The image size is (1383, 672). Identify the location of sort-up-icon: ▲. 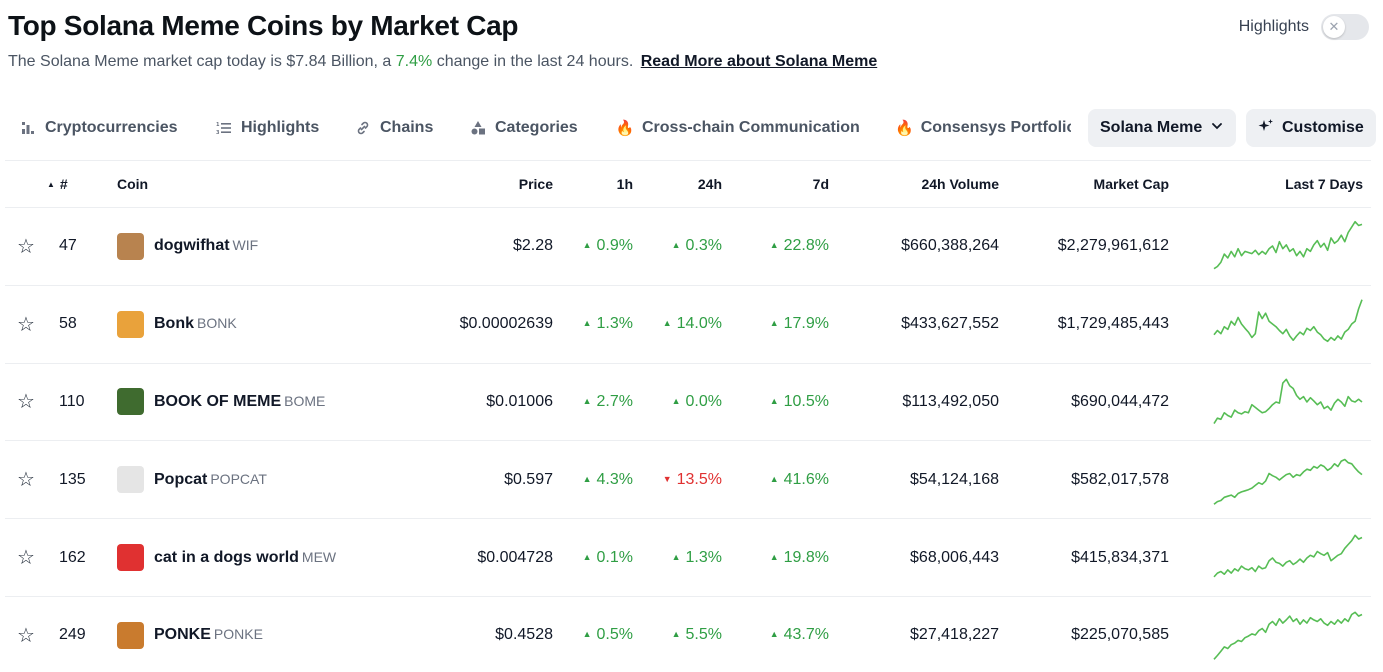
(51, 184).